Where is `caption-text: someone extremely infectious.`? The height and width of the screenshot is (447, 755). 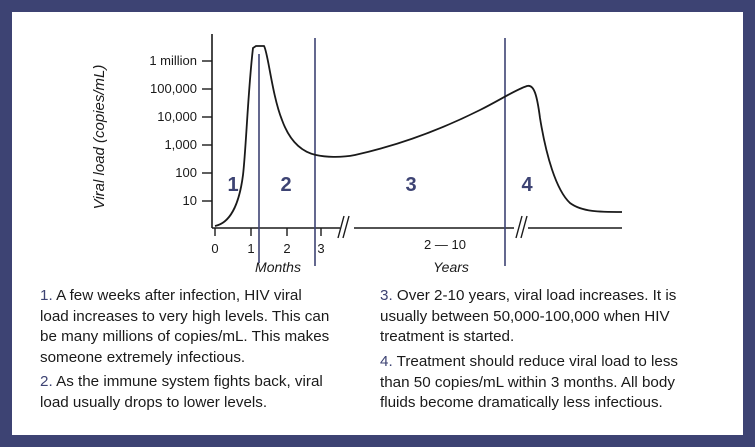
caption-text: someone extremely infectious. is located at coordinates (143, 357).